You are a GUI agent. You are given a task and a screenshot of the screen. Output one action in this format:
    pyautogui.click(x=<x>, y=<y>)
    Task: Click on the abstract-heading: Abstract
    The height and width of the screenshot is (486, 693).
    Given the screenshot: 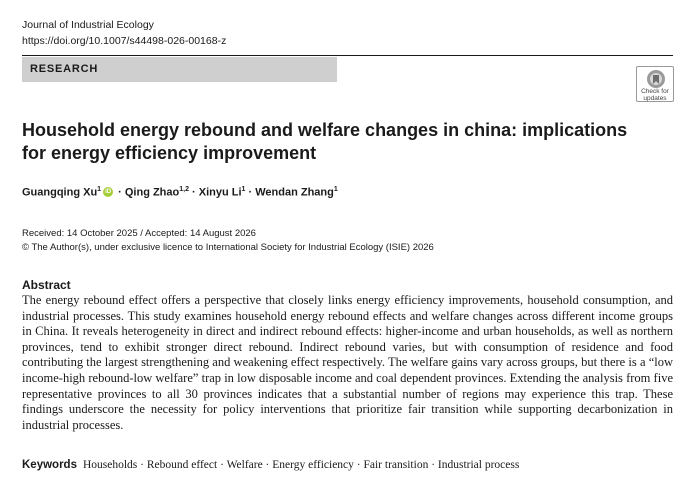 What is the action you would take?
    pyautogui.click(x=46, y=285)
    